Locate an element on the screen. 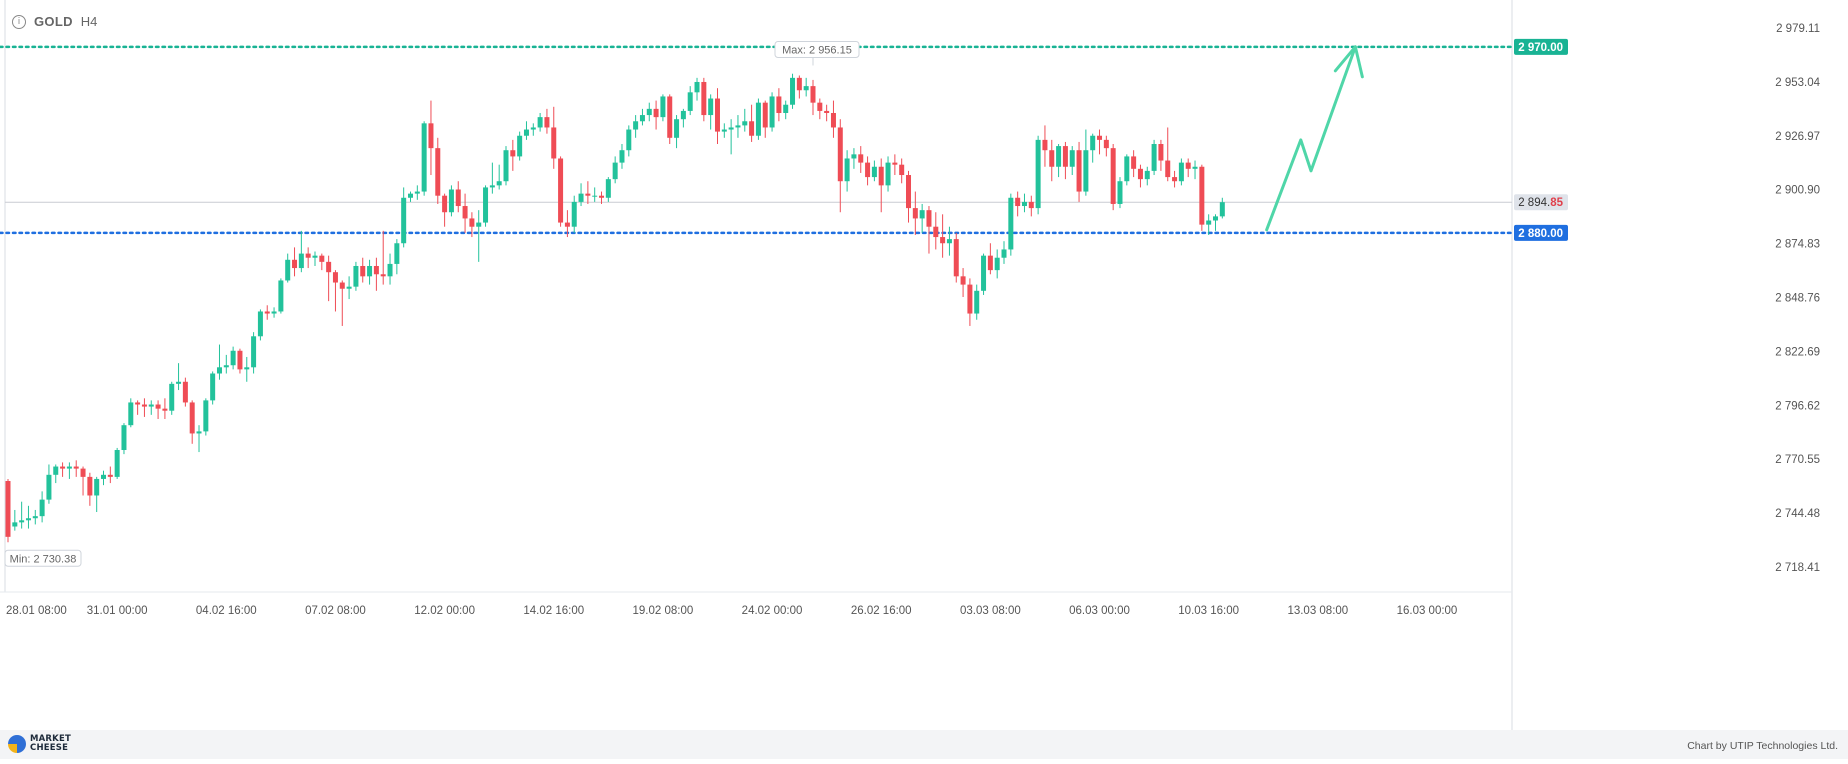 Image resolution: width=1848 pixels, height=764 pixels. timeframe-label: H4 is located at coordinates (89, 21).